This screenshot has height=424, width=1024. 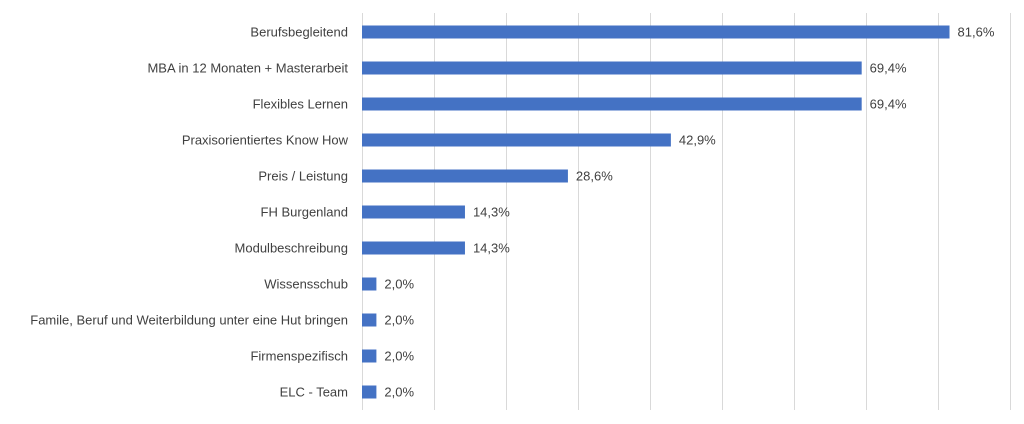 What do you see at coordinates (303, 176) in the screenshot?
I see `category-label: Preis / Leistung` at bounding box center [303, 176].